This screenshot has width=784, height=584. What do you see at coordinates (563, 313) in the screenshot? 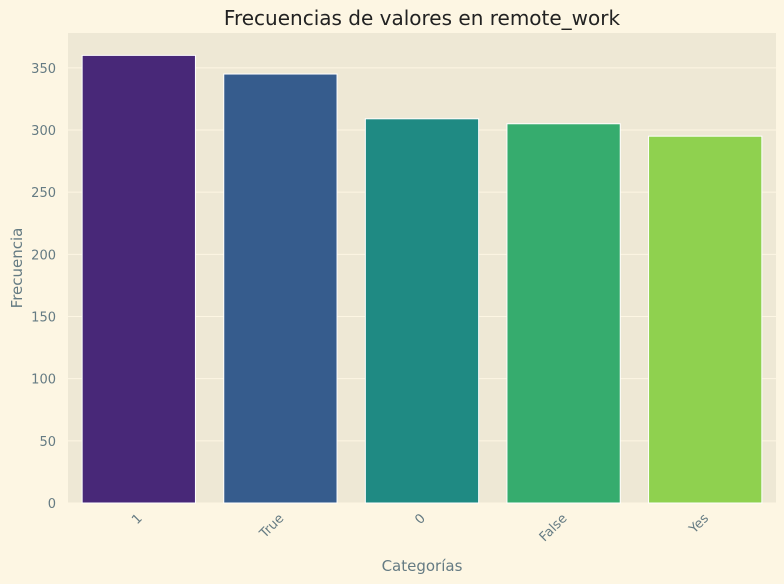
I see `bar-false` at bounding box center [563, 313].